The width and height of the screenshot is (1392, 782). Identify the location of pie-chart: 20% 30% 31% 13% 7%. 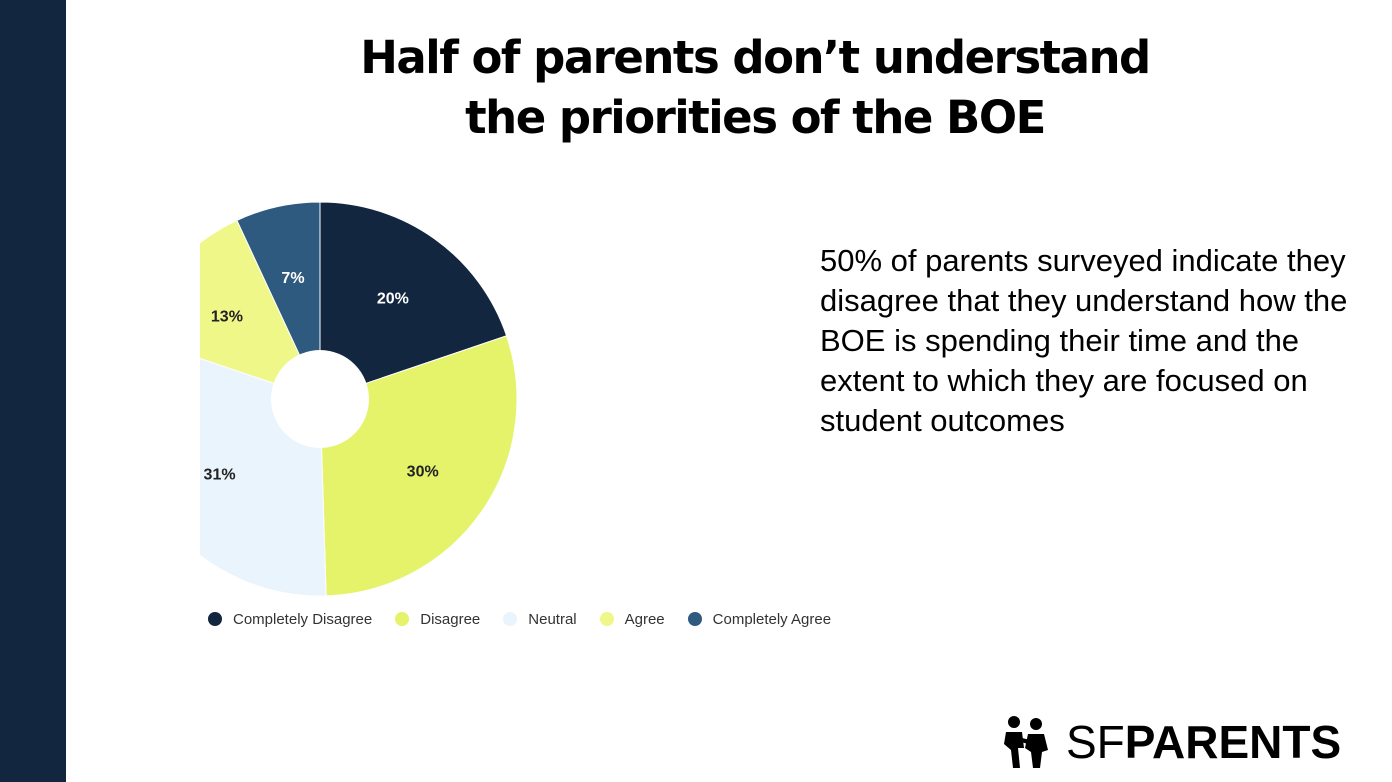
(359, 399).